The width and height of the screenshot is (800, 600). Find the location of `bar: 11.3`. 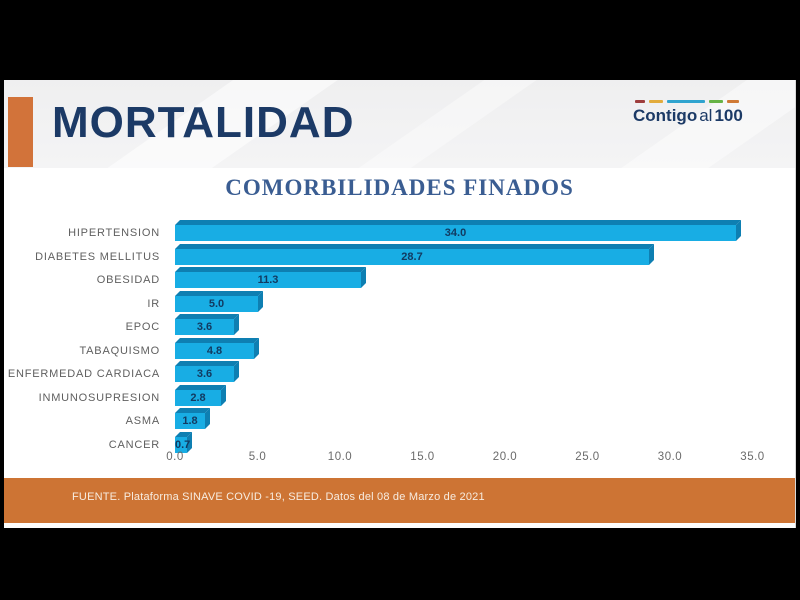

bar: 11.3 is located at coordinates (270, 277).